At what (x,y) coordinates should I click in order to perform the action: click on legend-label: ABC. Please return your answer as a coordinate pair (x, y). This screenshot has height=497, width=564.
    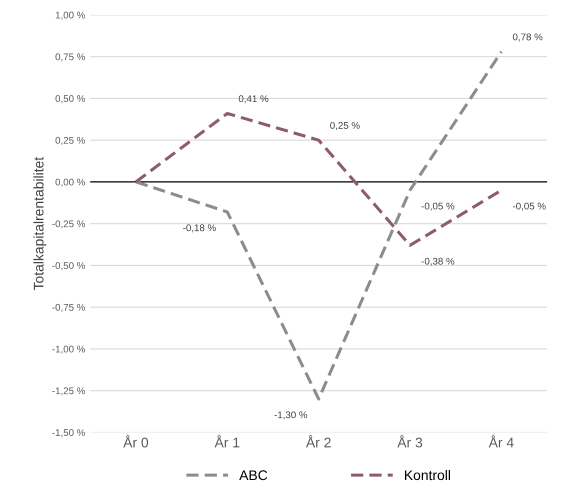
    Looking at the image, I should click on (253, 475).